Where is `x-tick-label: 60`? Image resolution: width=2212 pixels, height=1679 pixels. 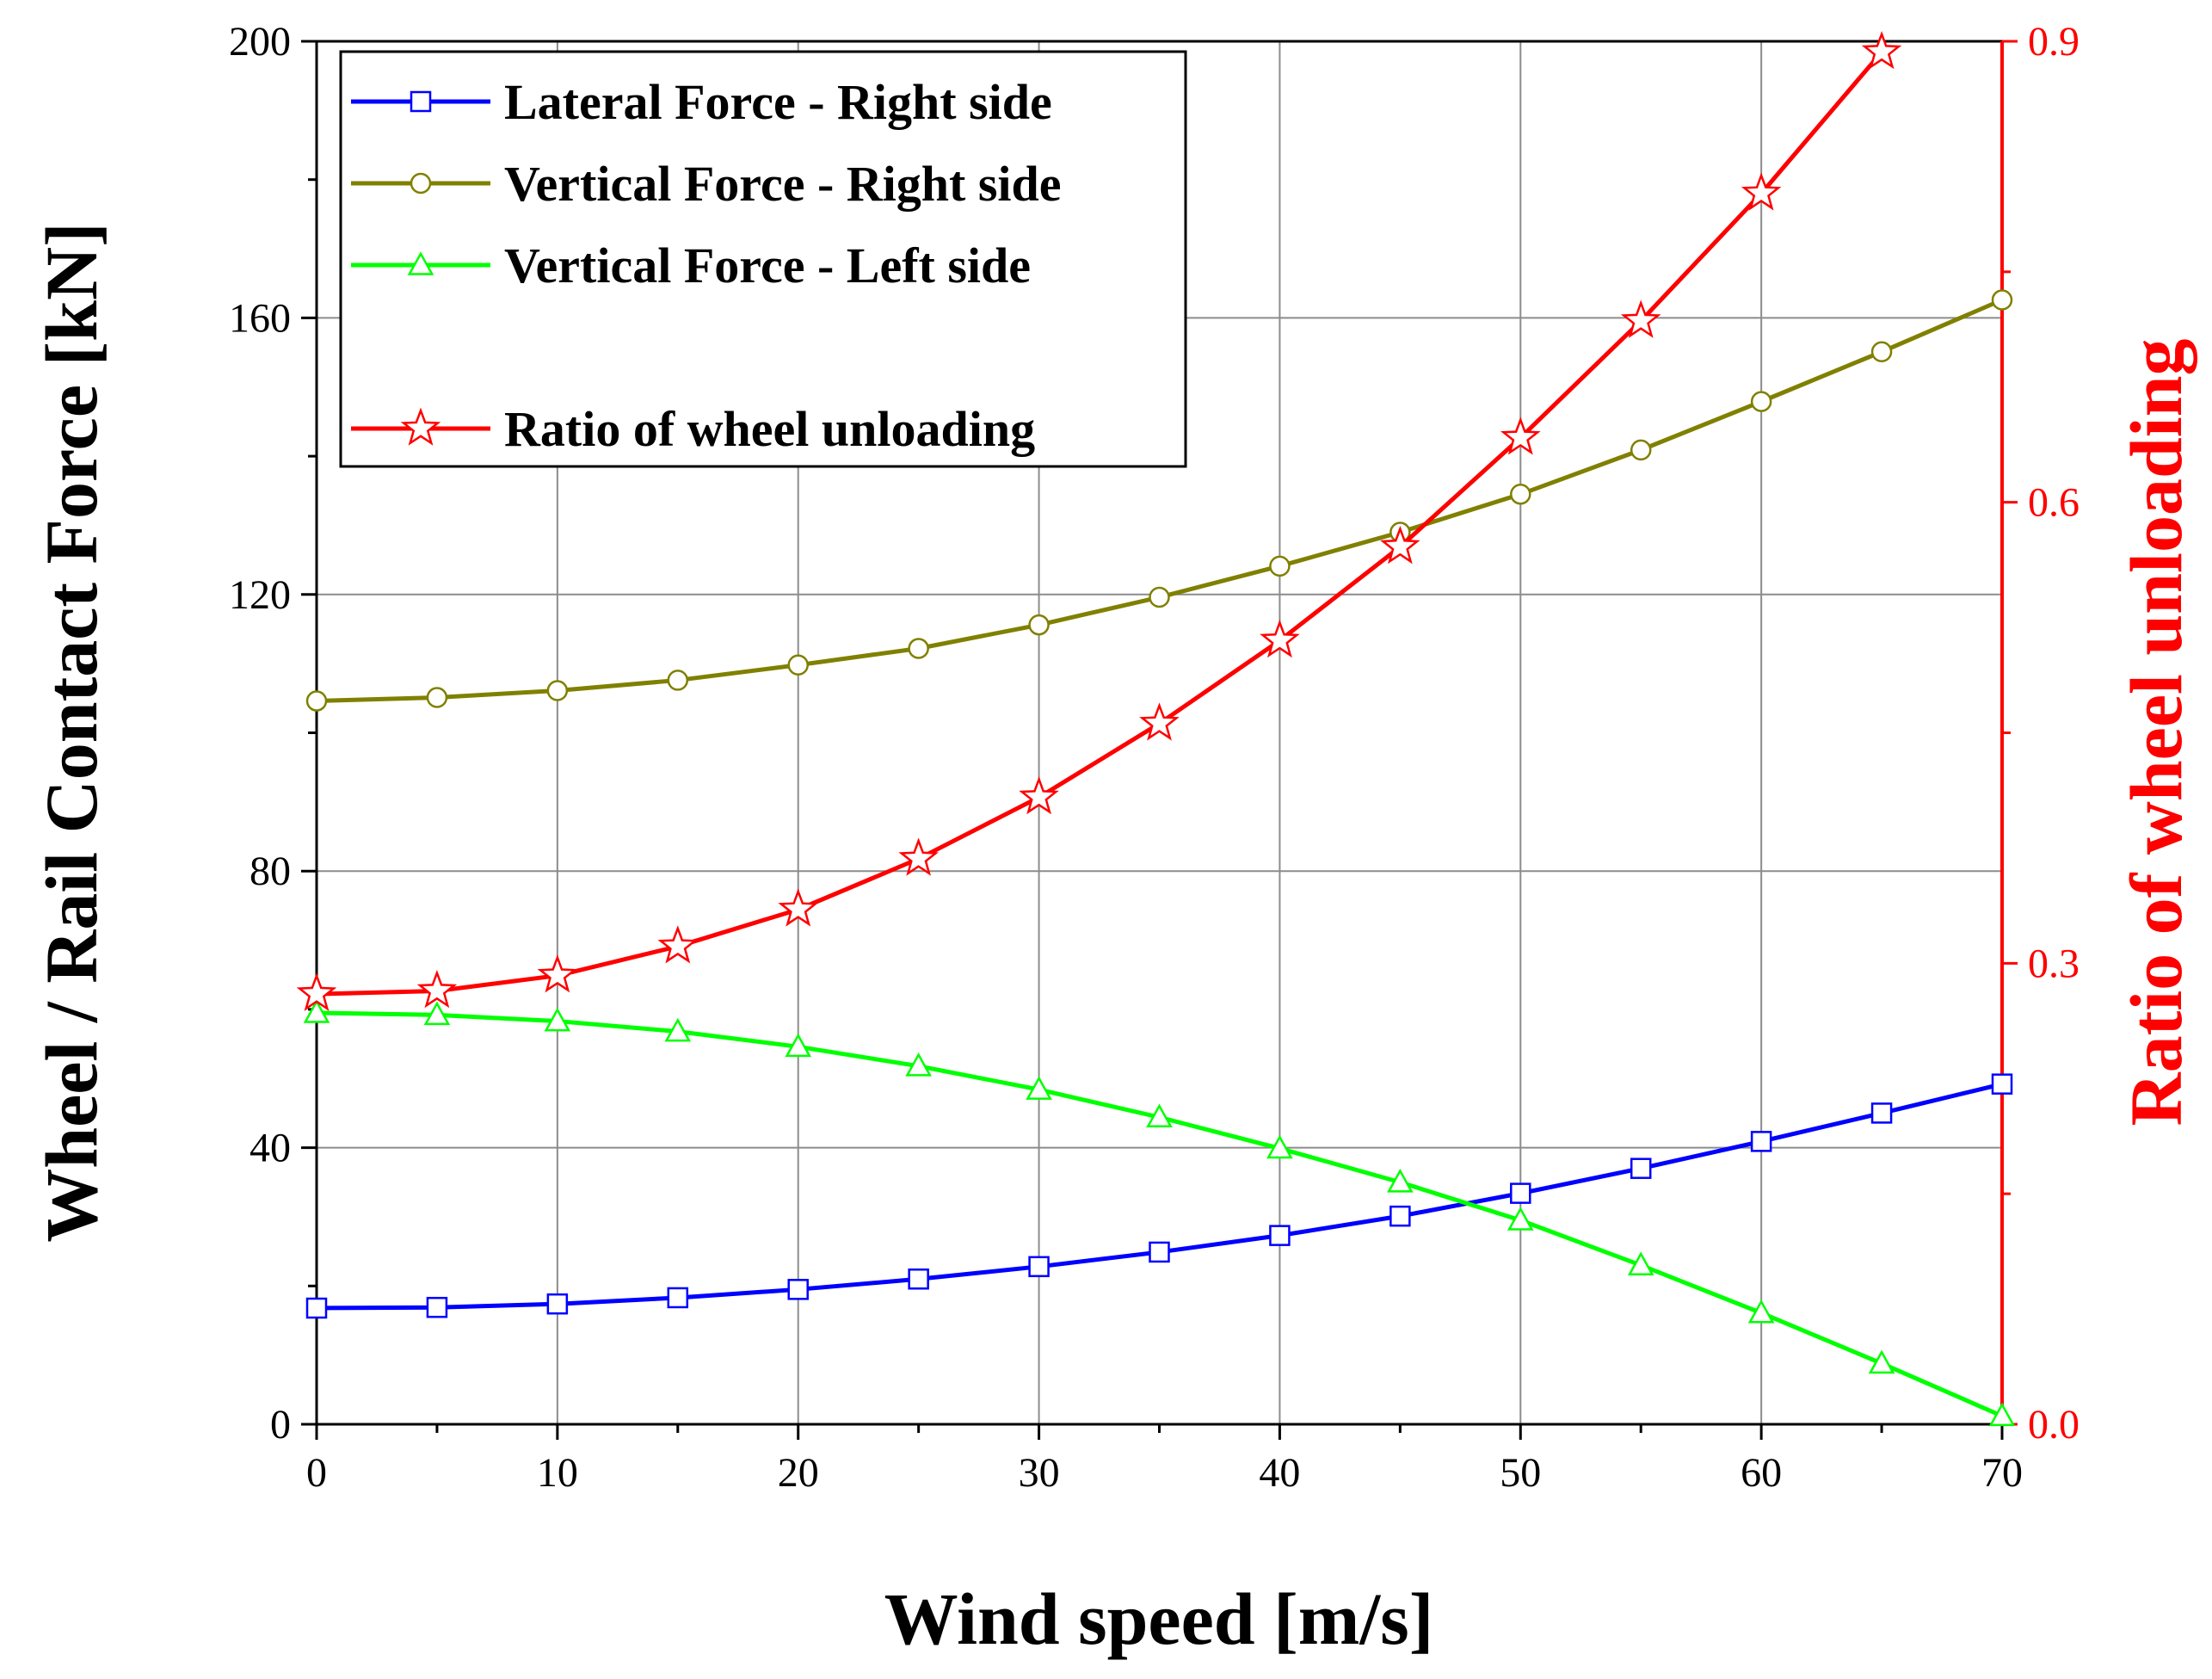
x-tick-label: 60 is located at coordinates (1761, 1473).